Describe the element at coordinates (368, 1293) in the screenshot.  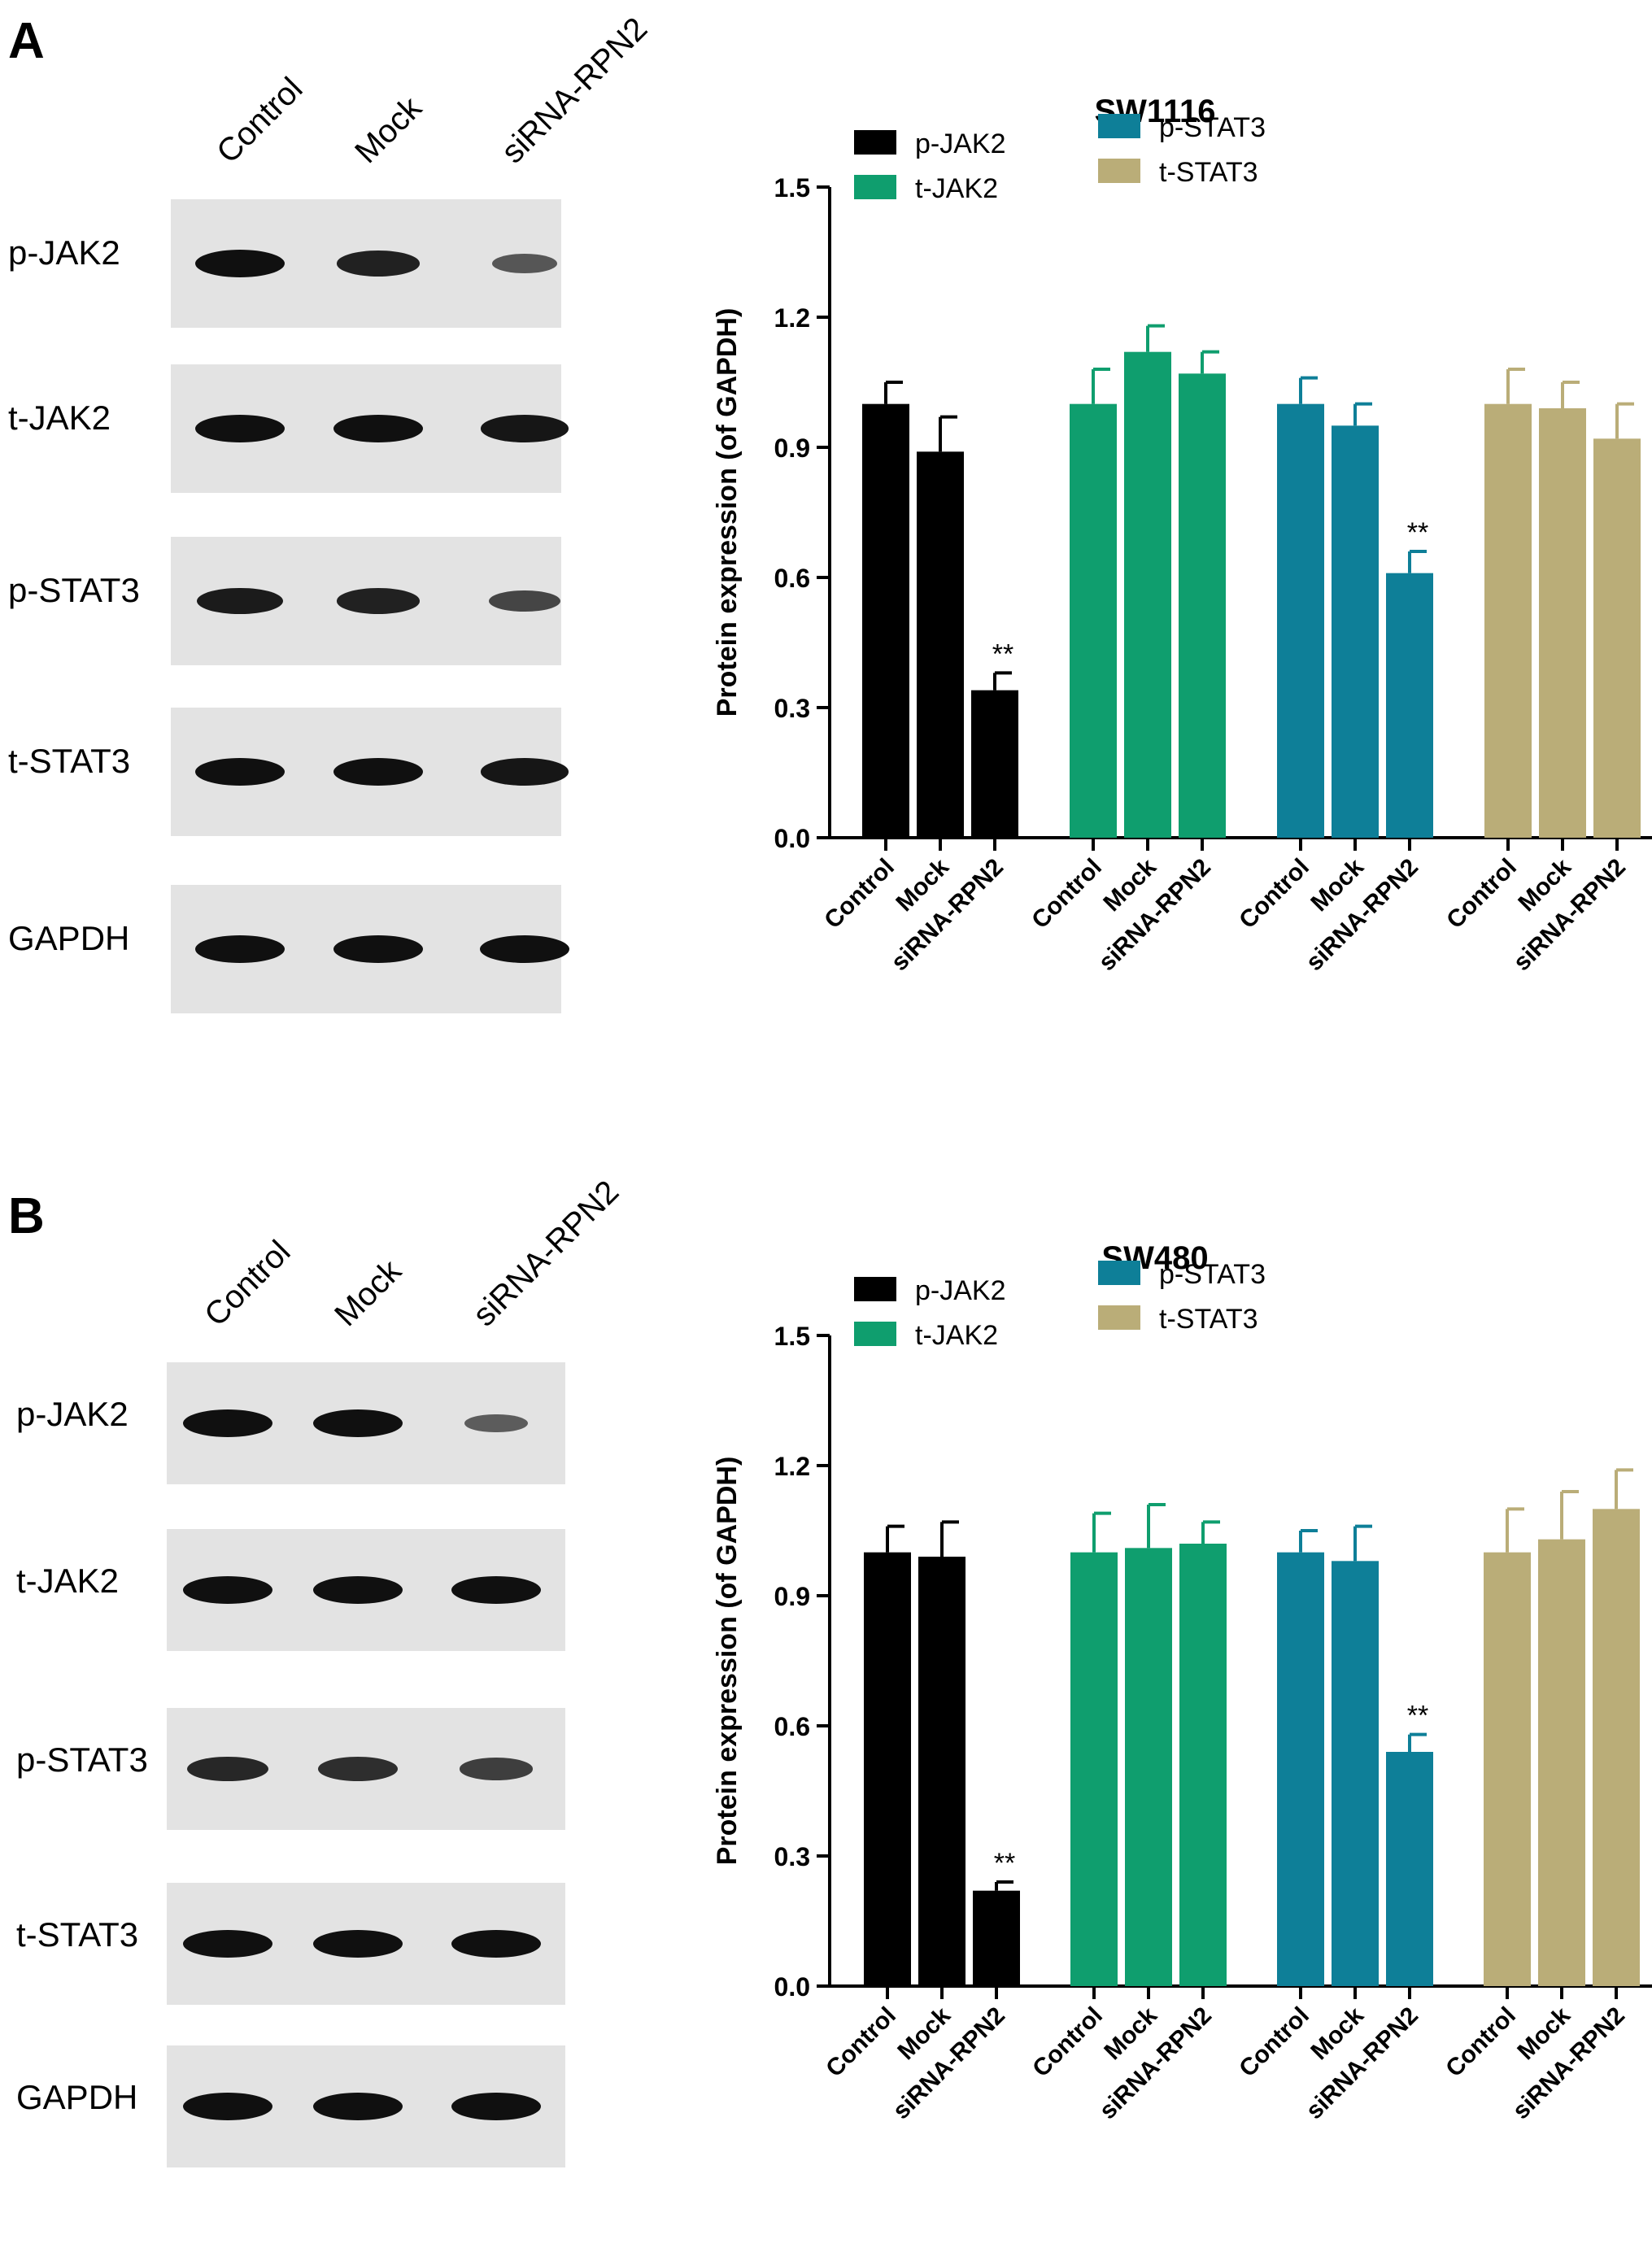
I see `lane-label: Mock` at that location.